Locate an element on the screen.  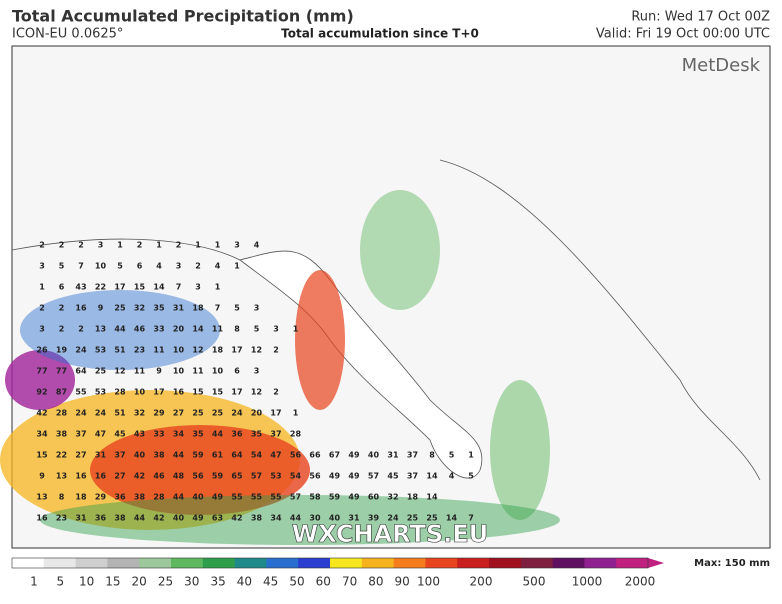
map-value: 61 is located at coordinates (218, 455).